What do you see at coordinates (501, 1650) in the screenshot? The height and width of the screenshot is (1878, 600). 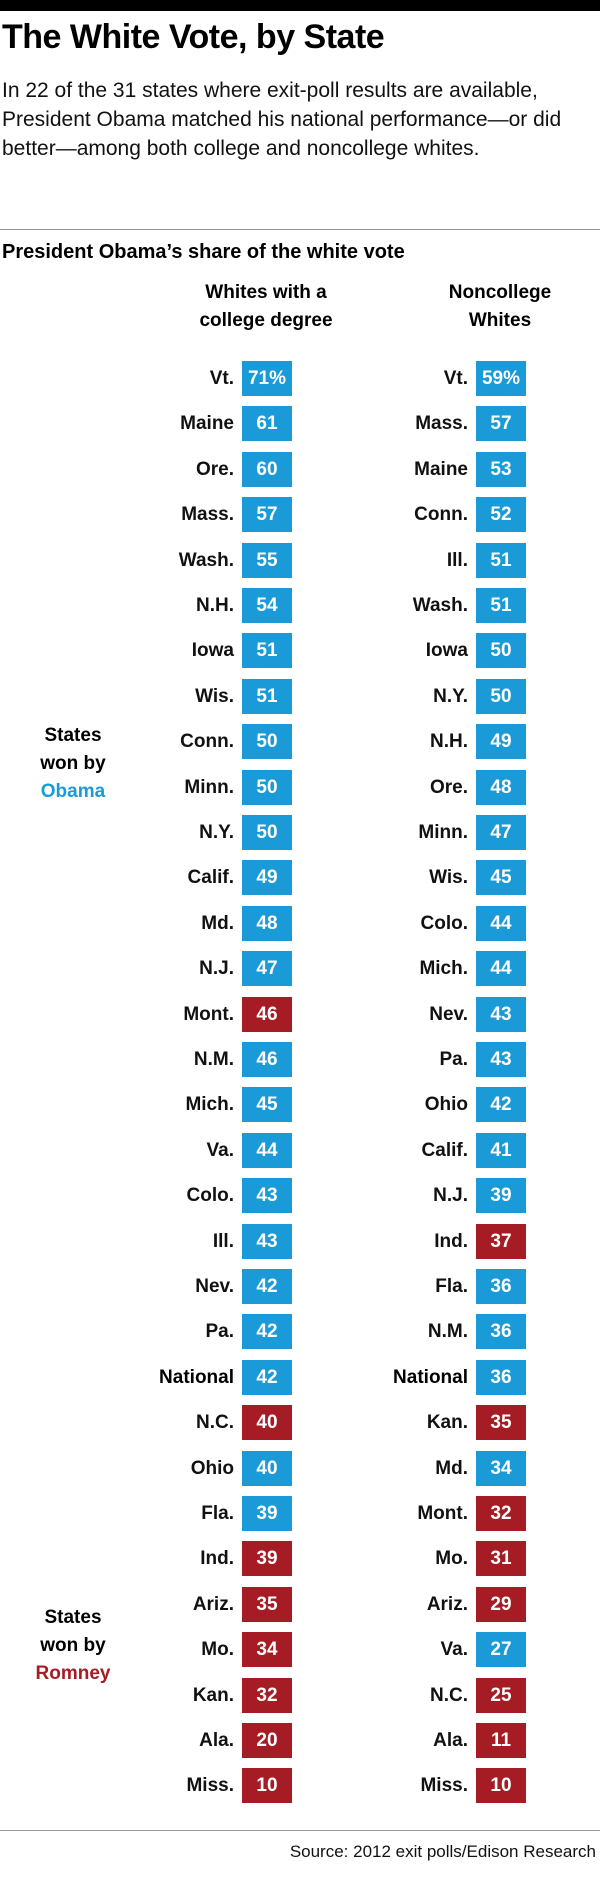 I see `value-cell-obama: 27` at bounding box center [501, 1650].